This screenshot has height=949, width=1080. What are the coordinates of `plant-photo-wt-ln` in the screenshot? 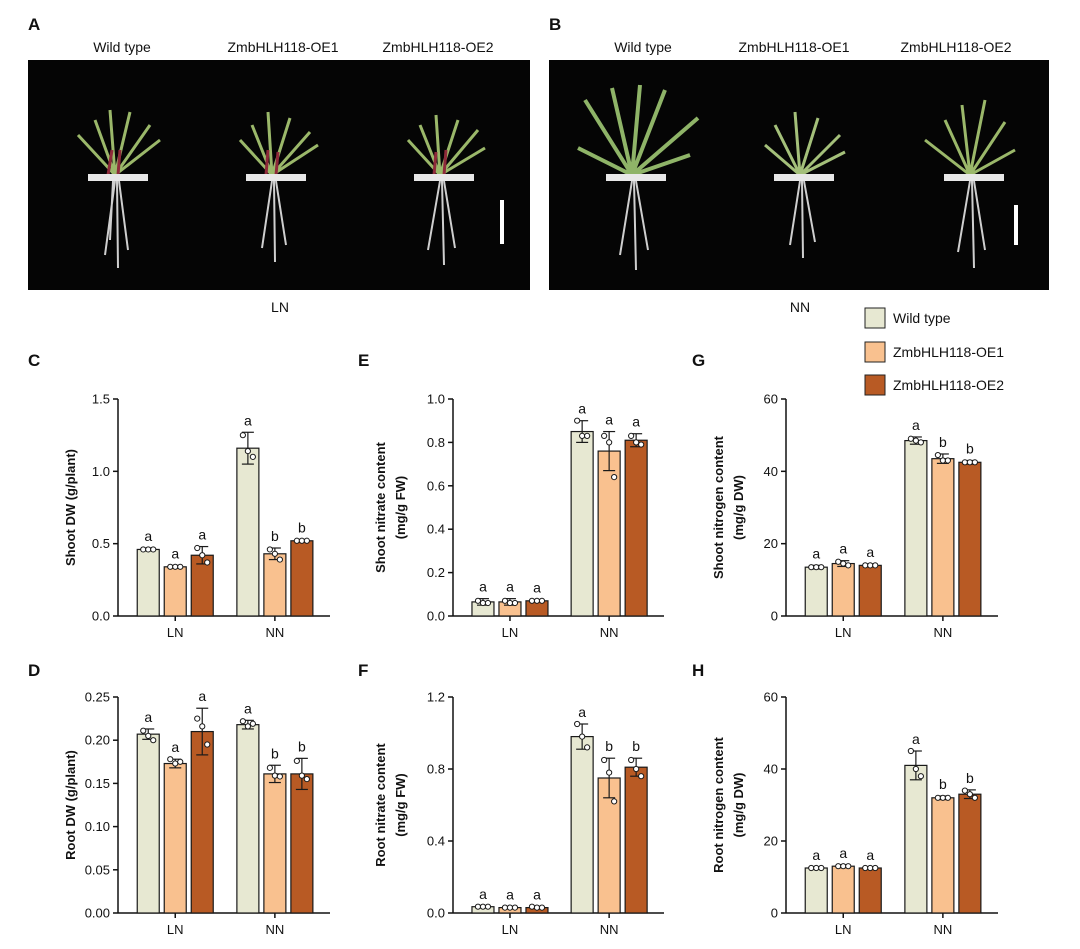 It's located at (118, 189).